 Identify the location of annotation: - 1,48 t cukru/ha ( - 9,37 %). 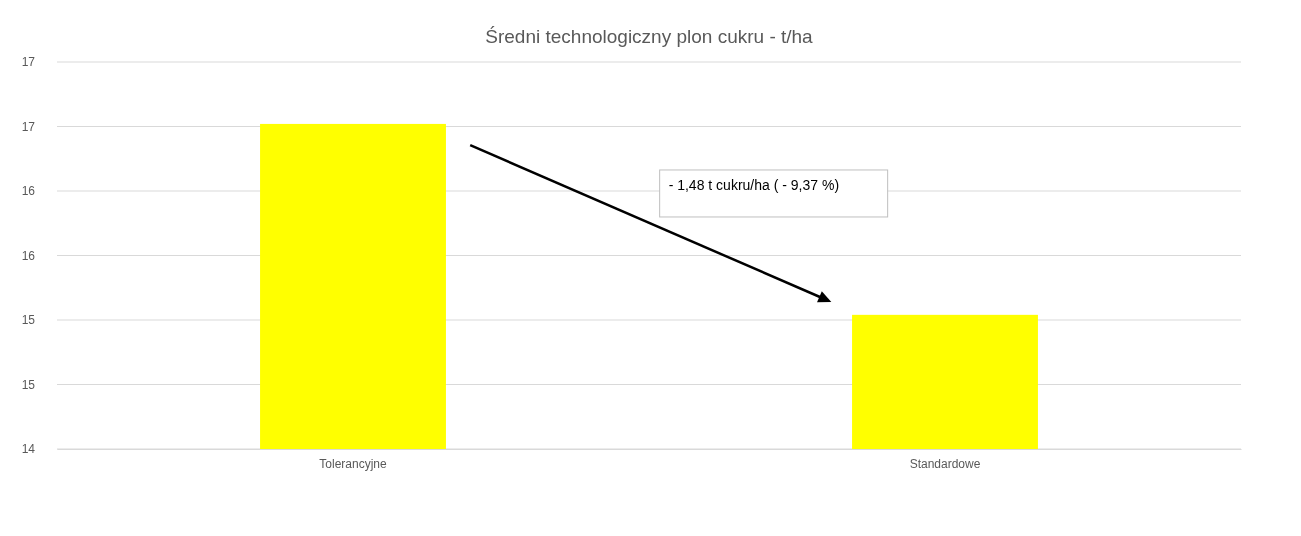
(754, 184).